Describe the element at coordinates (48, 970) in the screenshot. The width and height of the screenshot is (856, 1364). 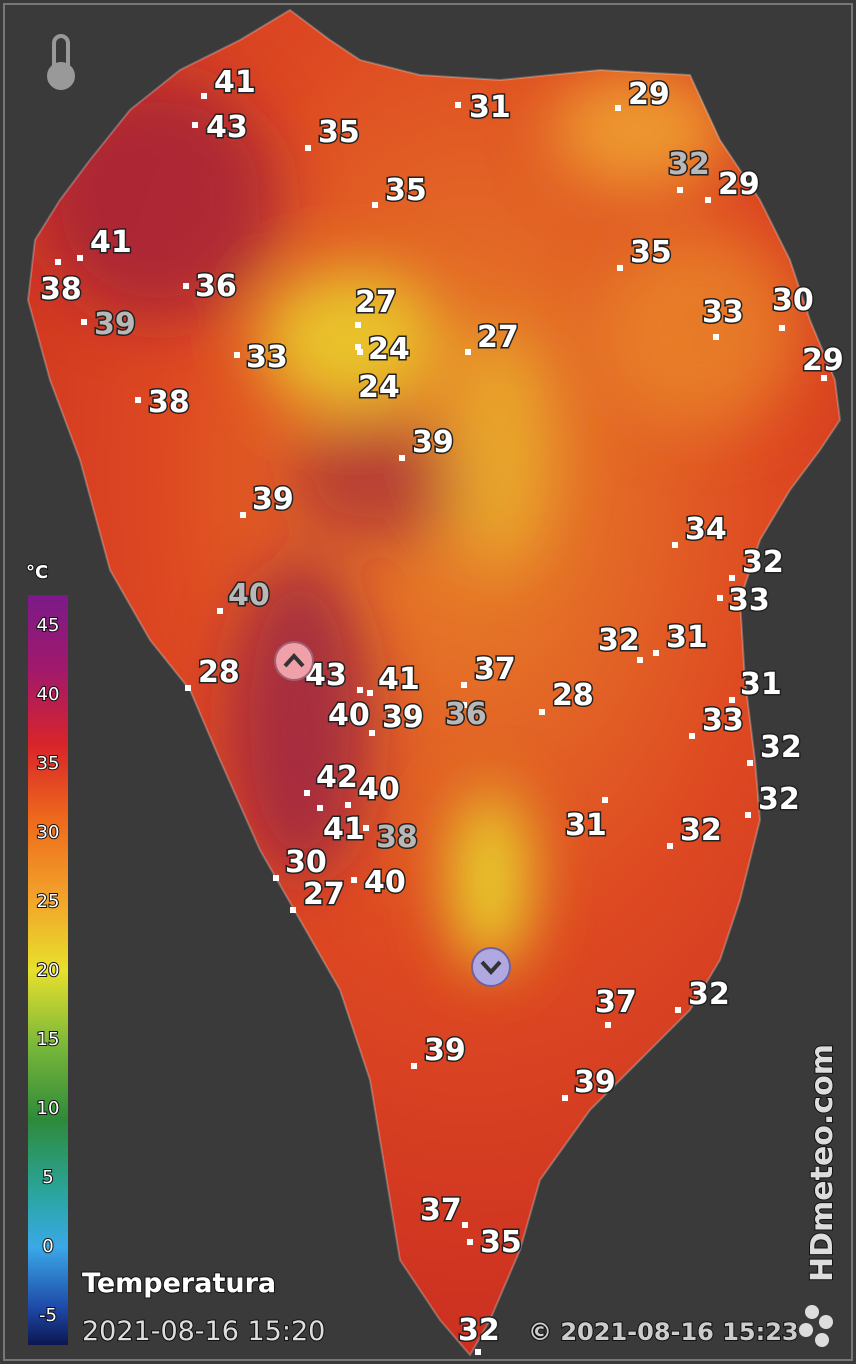
I see `color-scale` at that location.